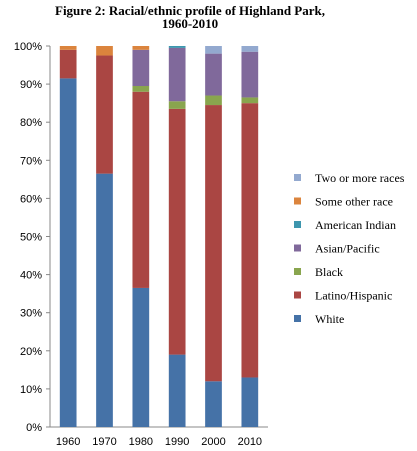  I want to click on y-tick-label: 20%, so click(31, 352).